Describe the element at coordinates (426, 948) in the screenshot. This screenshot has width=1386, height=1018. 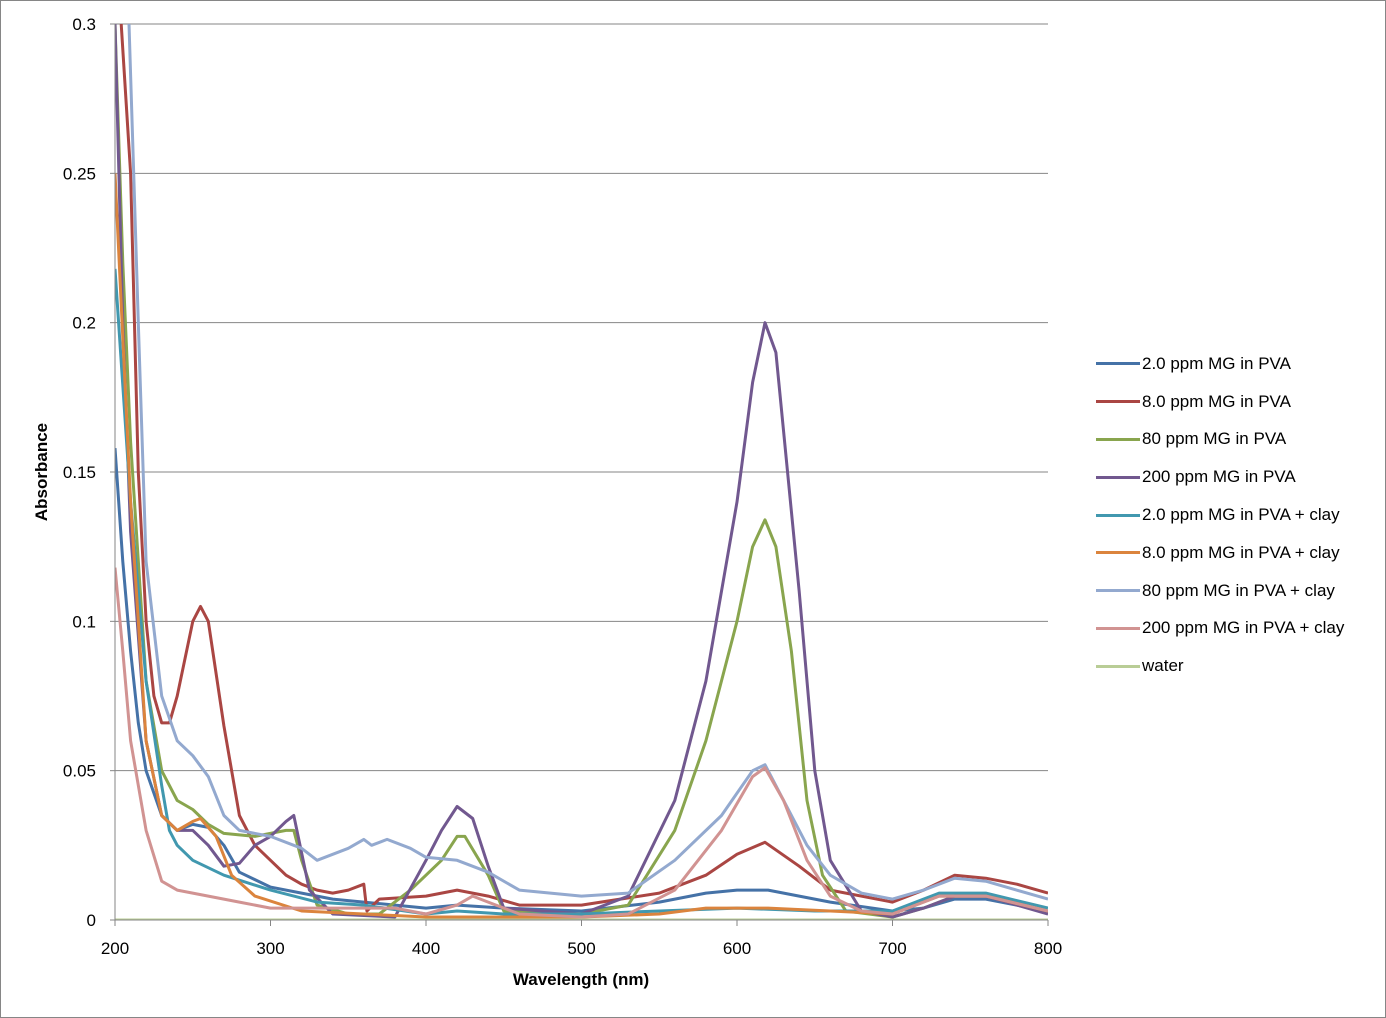
I see `x-tick-label: 400` at that location.